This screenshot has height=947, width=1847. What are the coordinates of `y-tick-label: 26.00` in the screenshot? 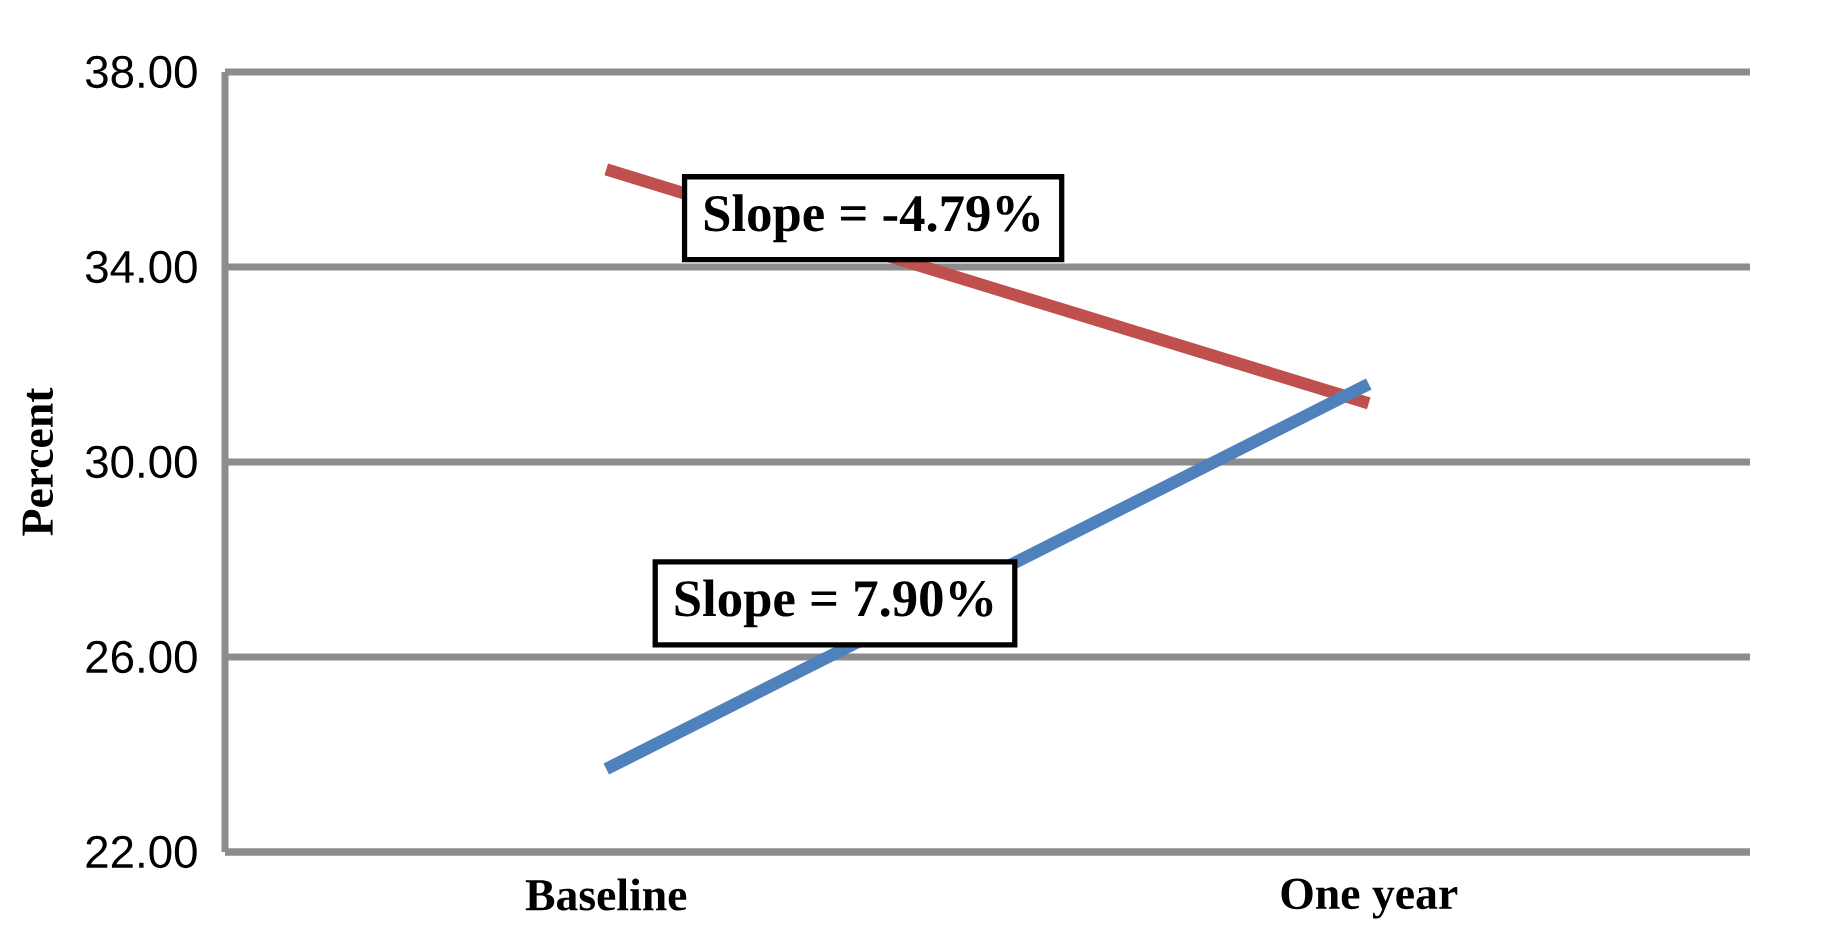 It's located at (141, 657).